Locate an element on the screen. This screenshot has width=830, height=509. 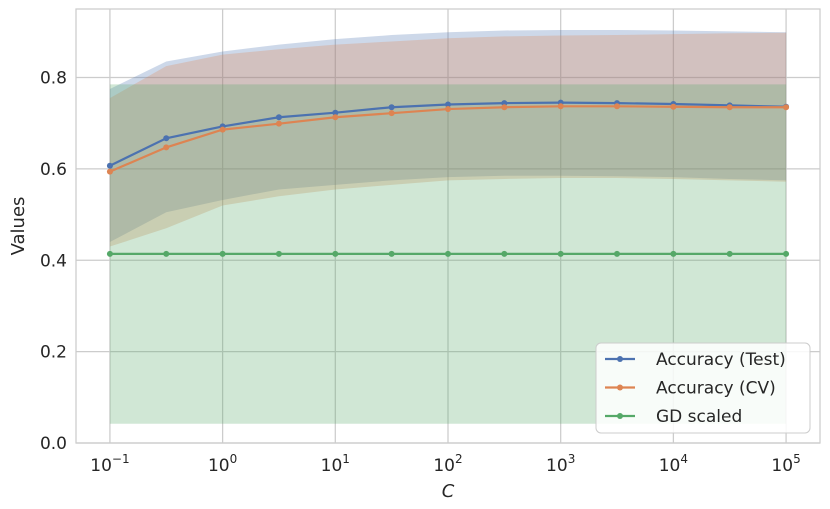
legend-label-0: Accuracy (Test) is located at coordinates (721, 360).